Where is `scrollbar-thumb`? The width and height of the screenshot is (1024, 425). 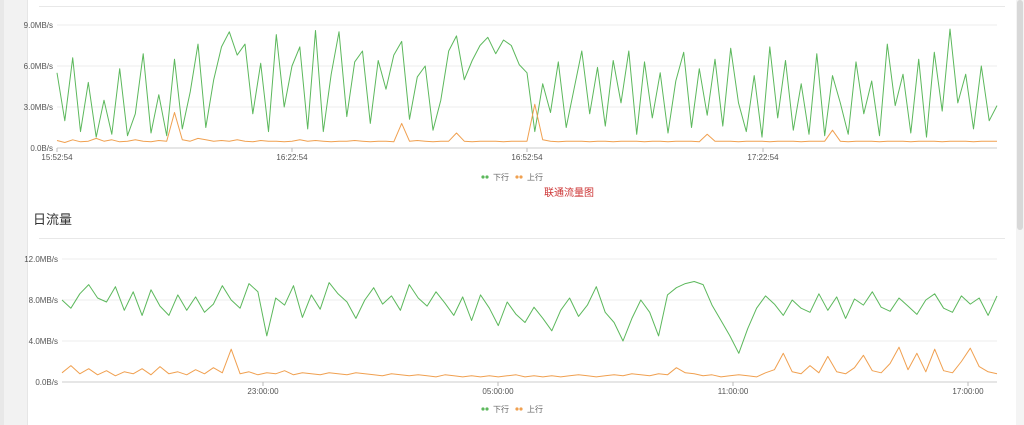 scrollbar-thumb is located at coordinates (1020, 115).